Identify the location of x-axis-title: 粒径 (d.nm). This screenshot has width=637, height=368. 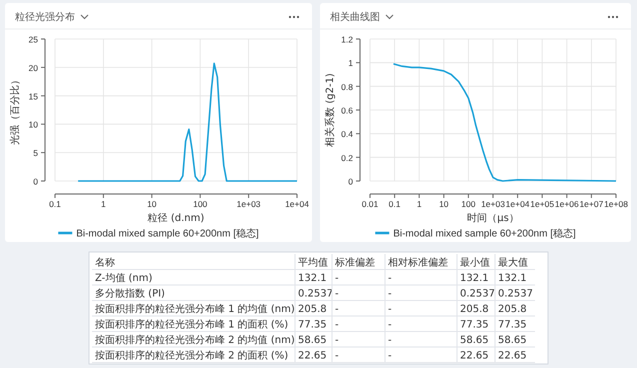
(176, 218).